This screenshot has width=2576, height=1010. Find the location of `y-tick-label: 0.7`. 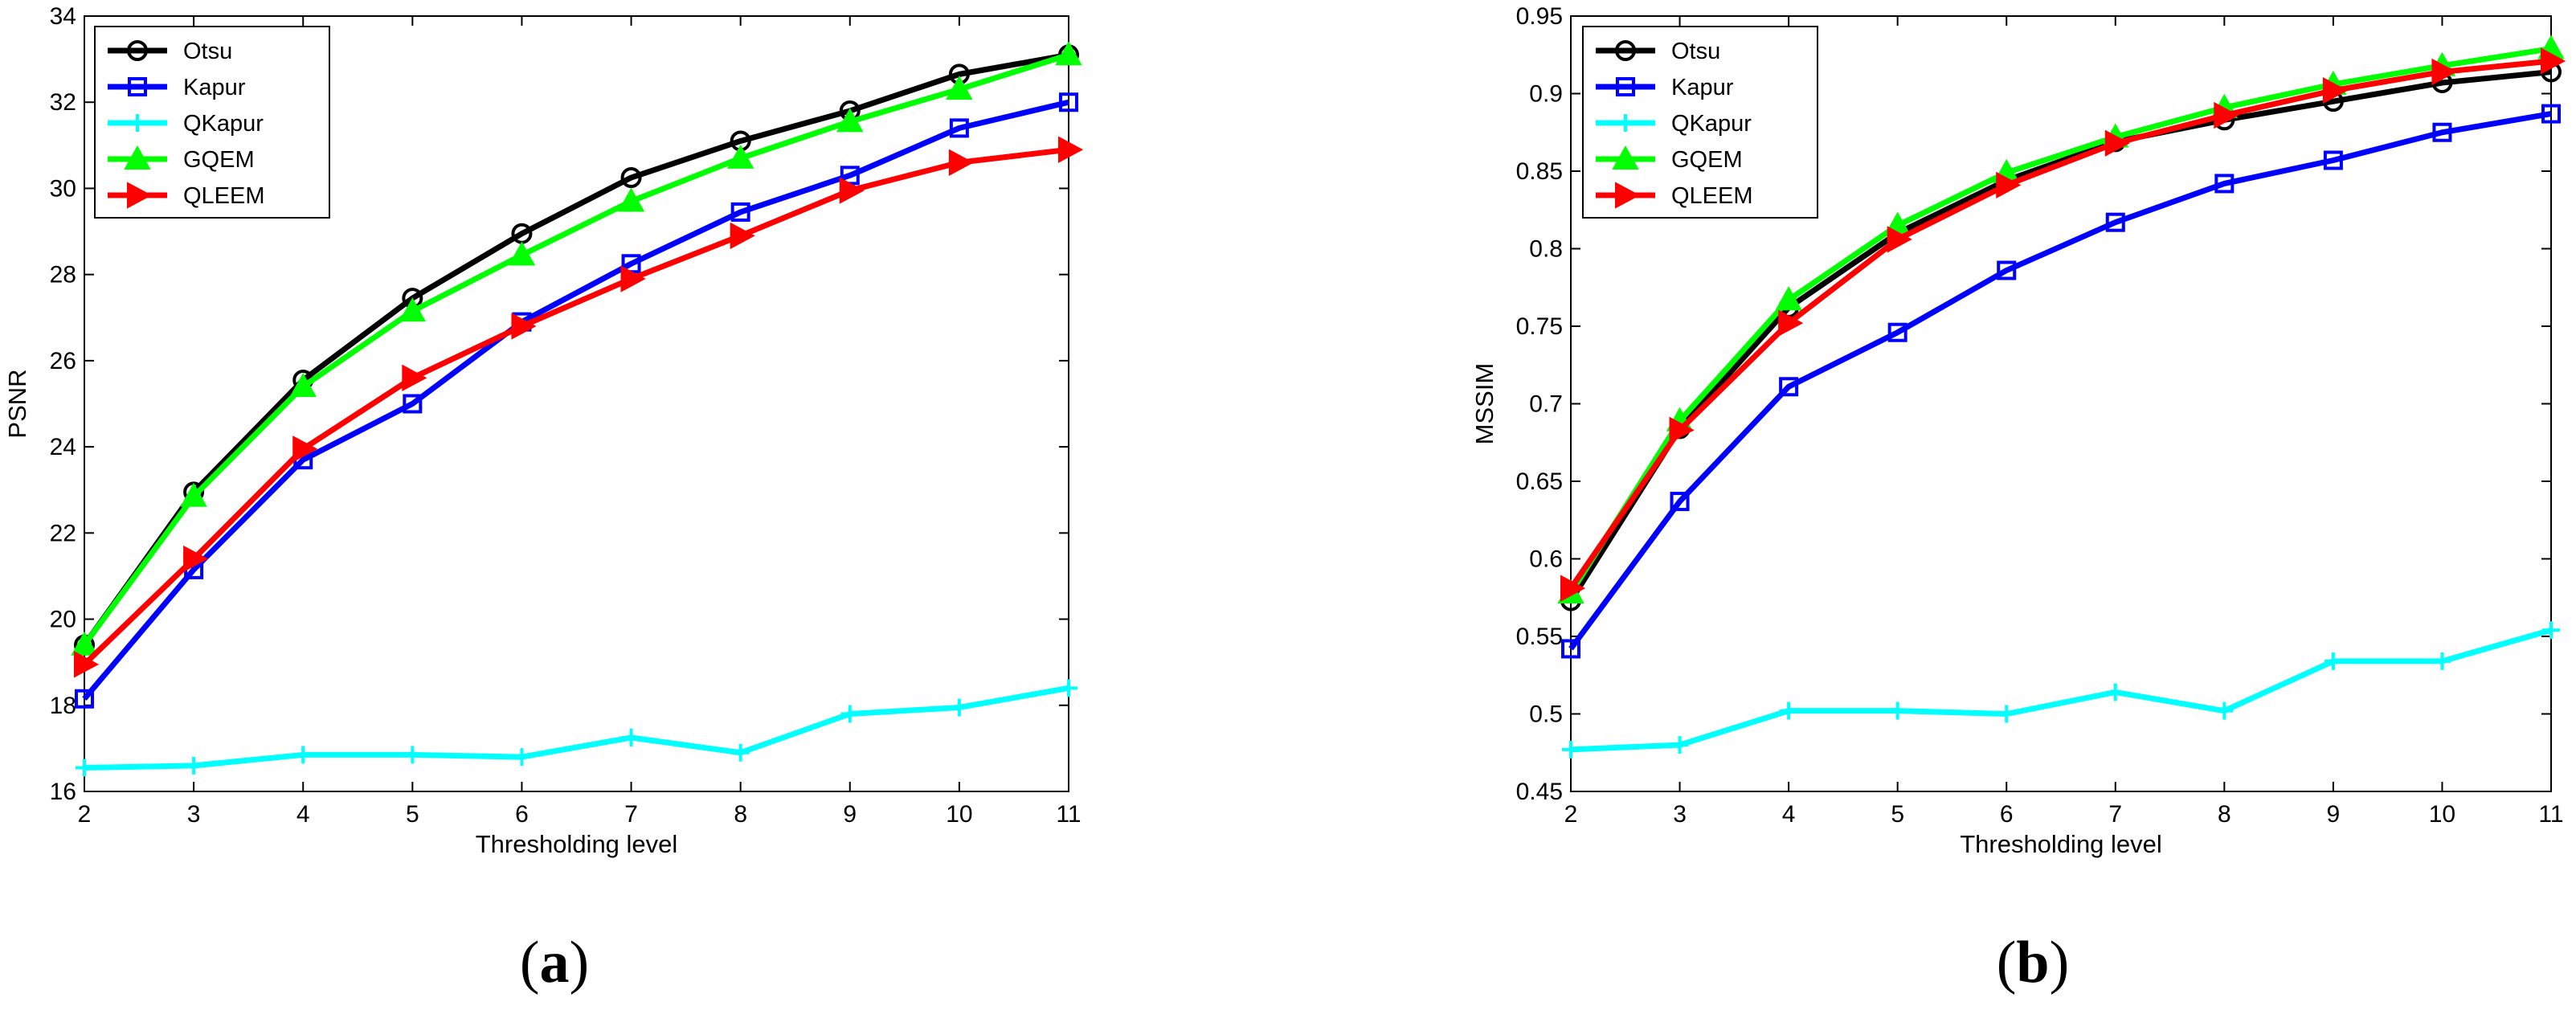

y-tick-label: 0.7 is located at coordinates (1546, 404).